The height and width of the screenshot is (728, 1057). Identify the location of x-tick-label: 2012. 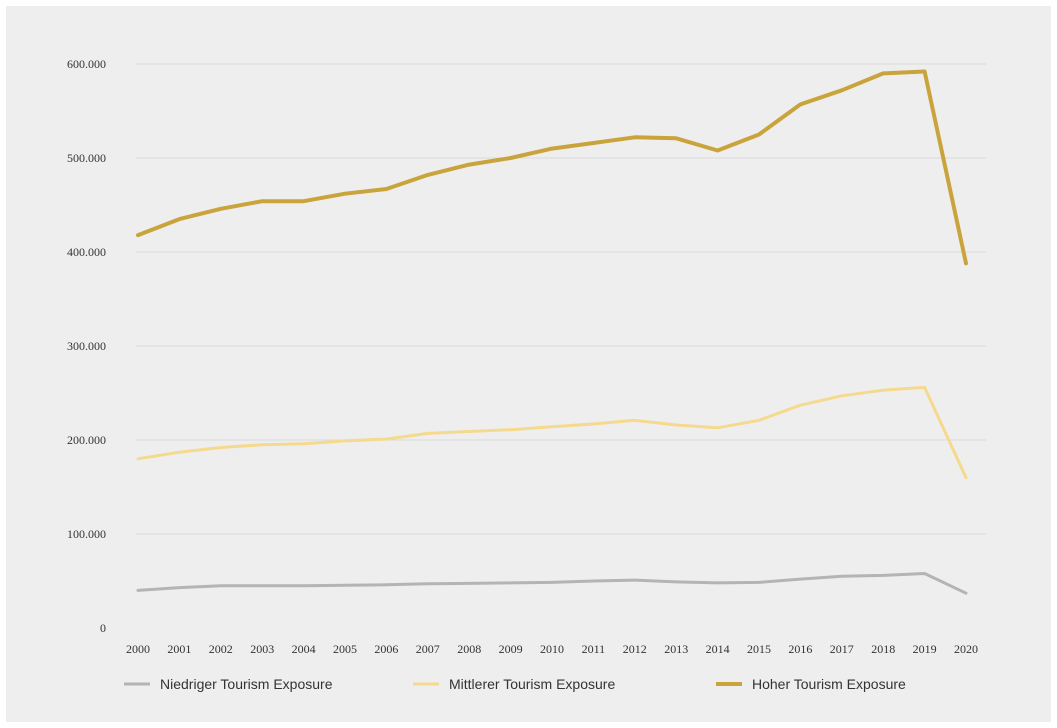
(635, 649).